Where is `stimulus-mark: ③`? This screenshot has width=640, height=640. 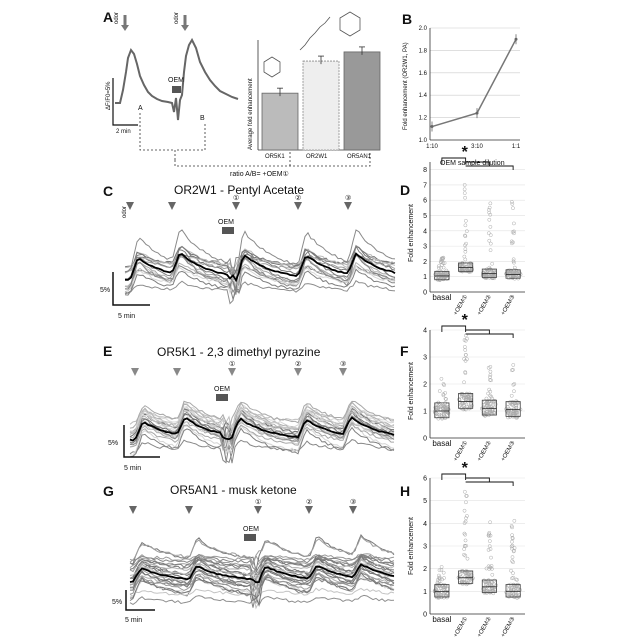
stimulus-mark: ③ is located at coordinates (353, 502).